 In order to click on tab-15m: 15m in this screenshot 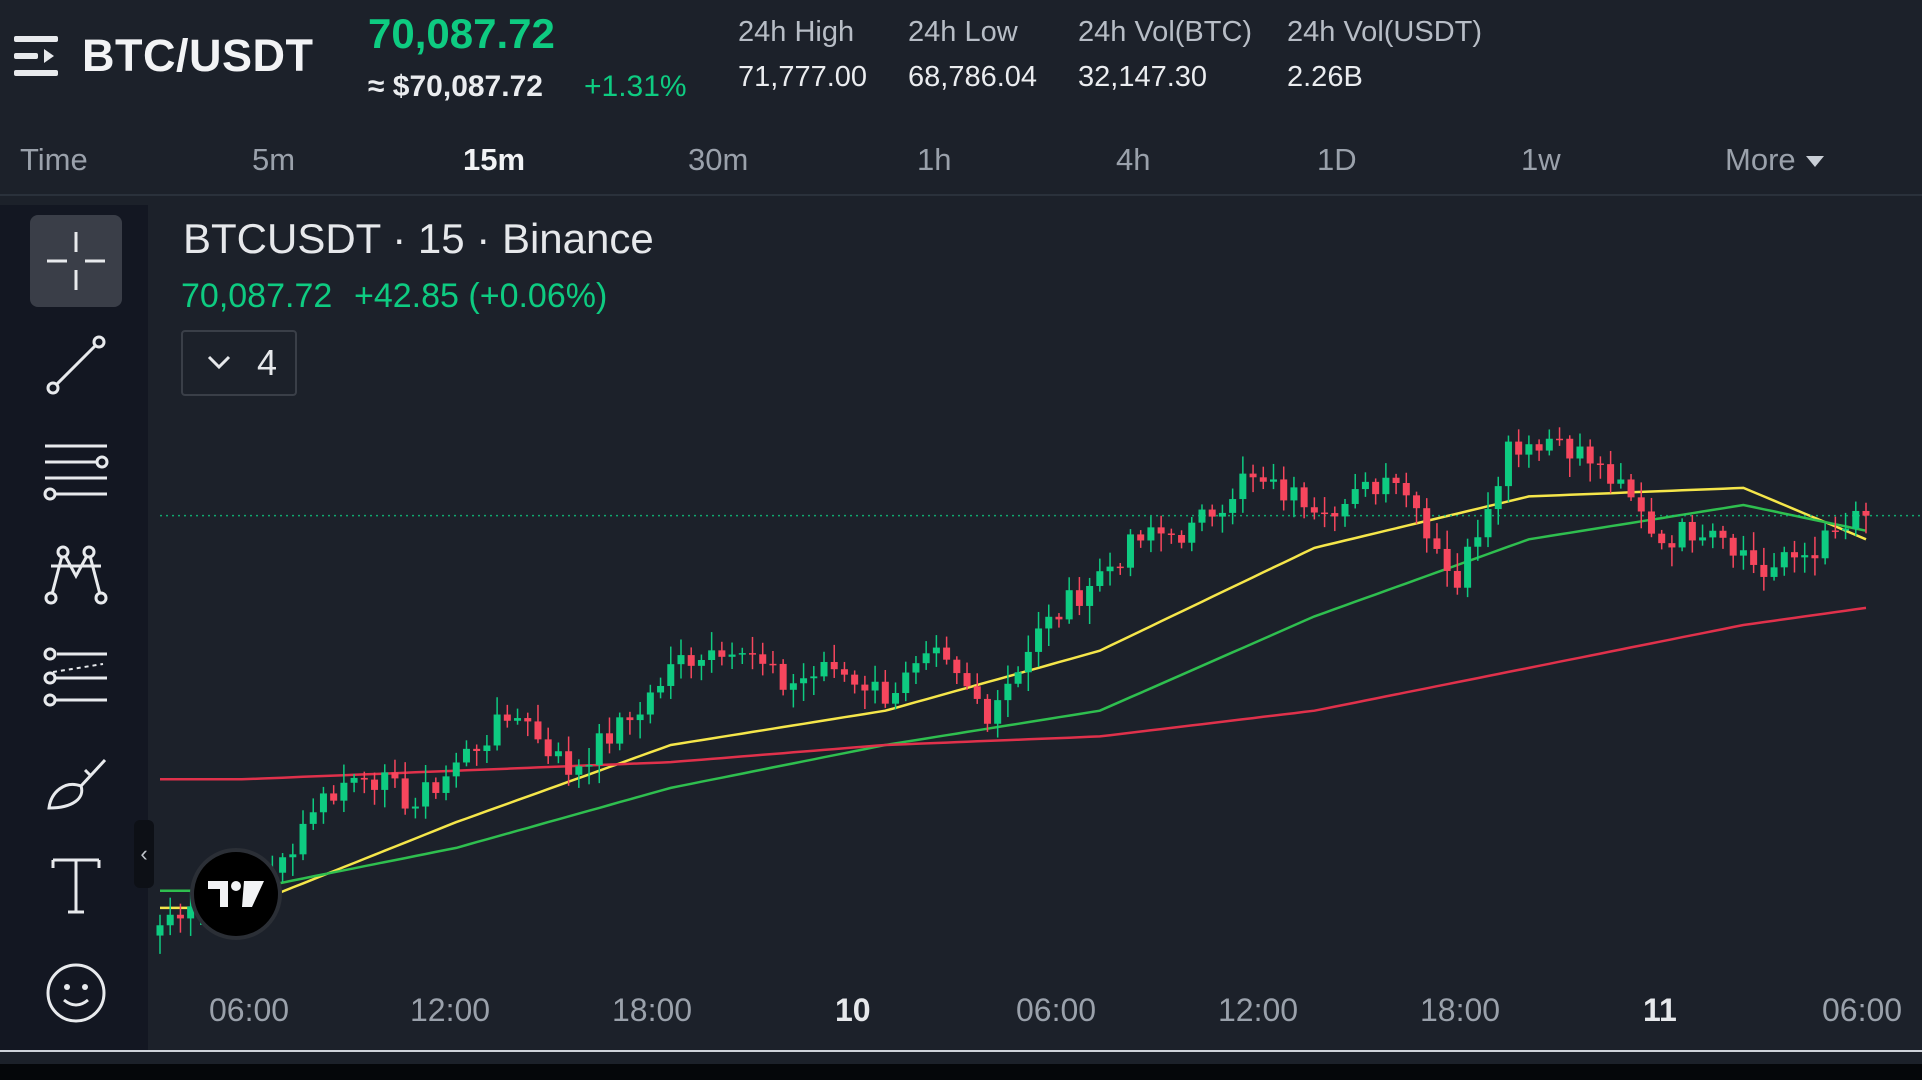, I will do `click(494, 159)`.